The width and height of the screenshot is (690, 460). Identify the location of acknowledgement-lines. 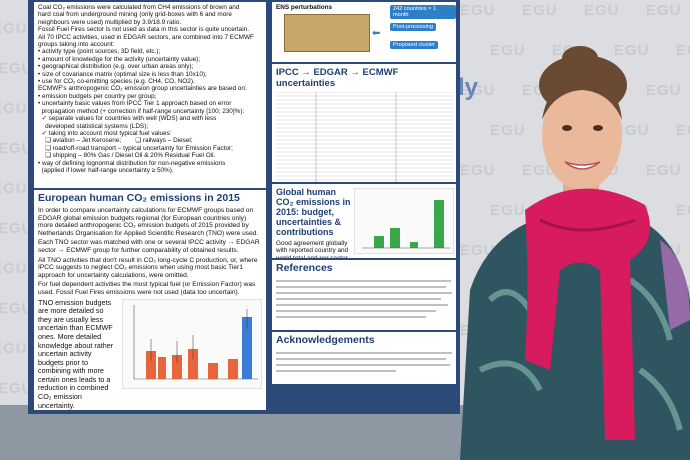
(364, 362).